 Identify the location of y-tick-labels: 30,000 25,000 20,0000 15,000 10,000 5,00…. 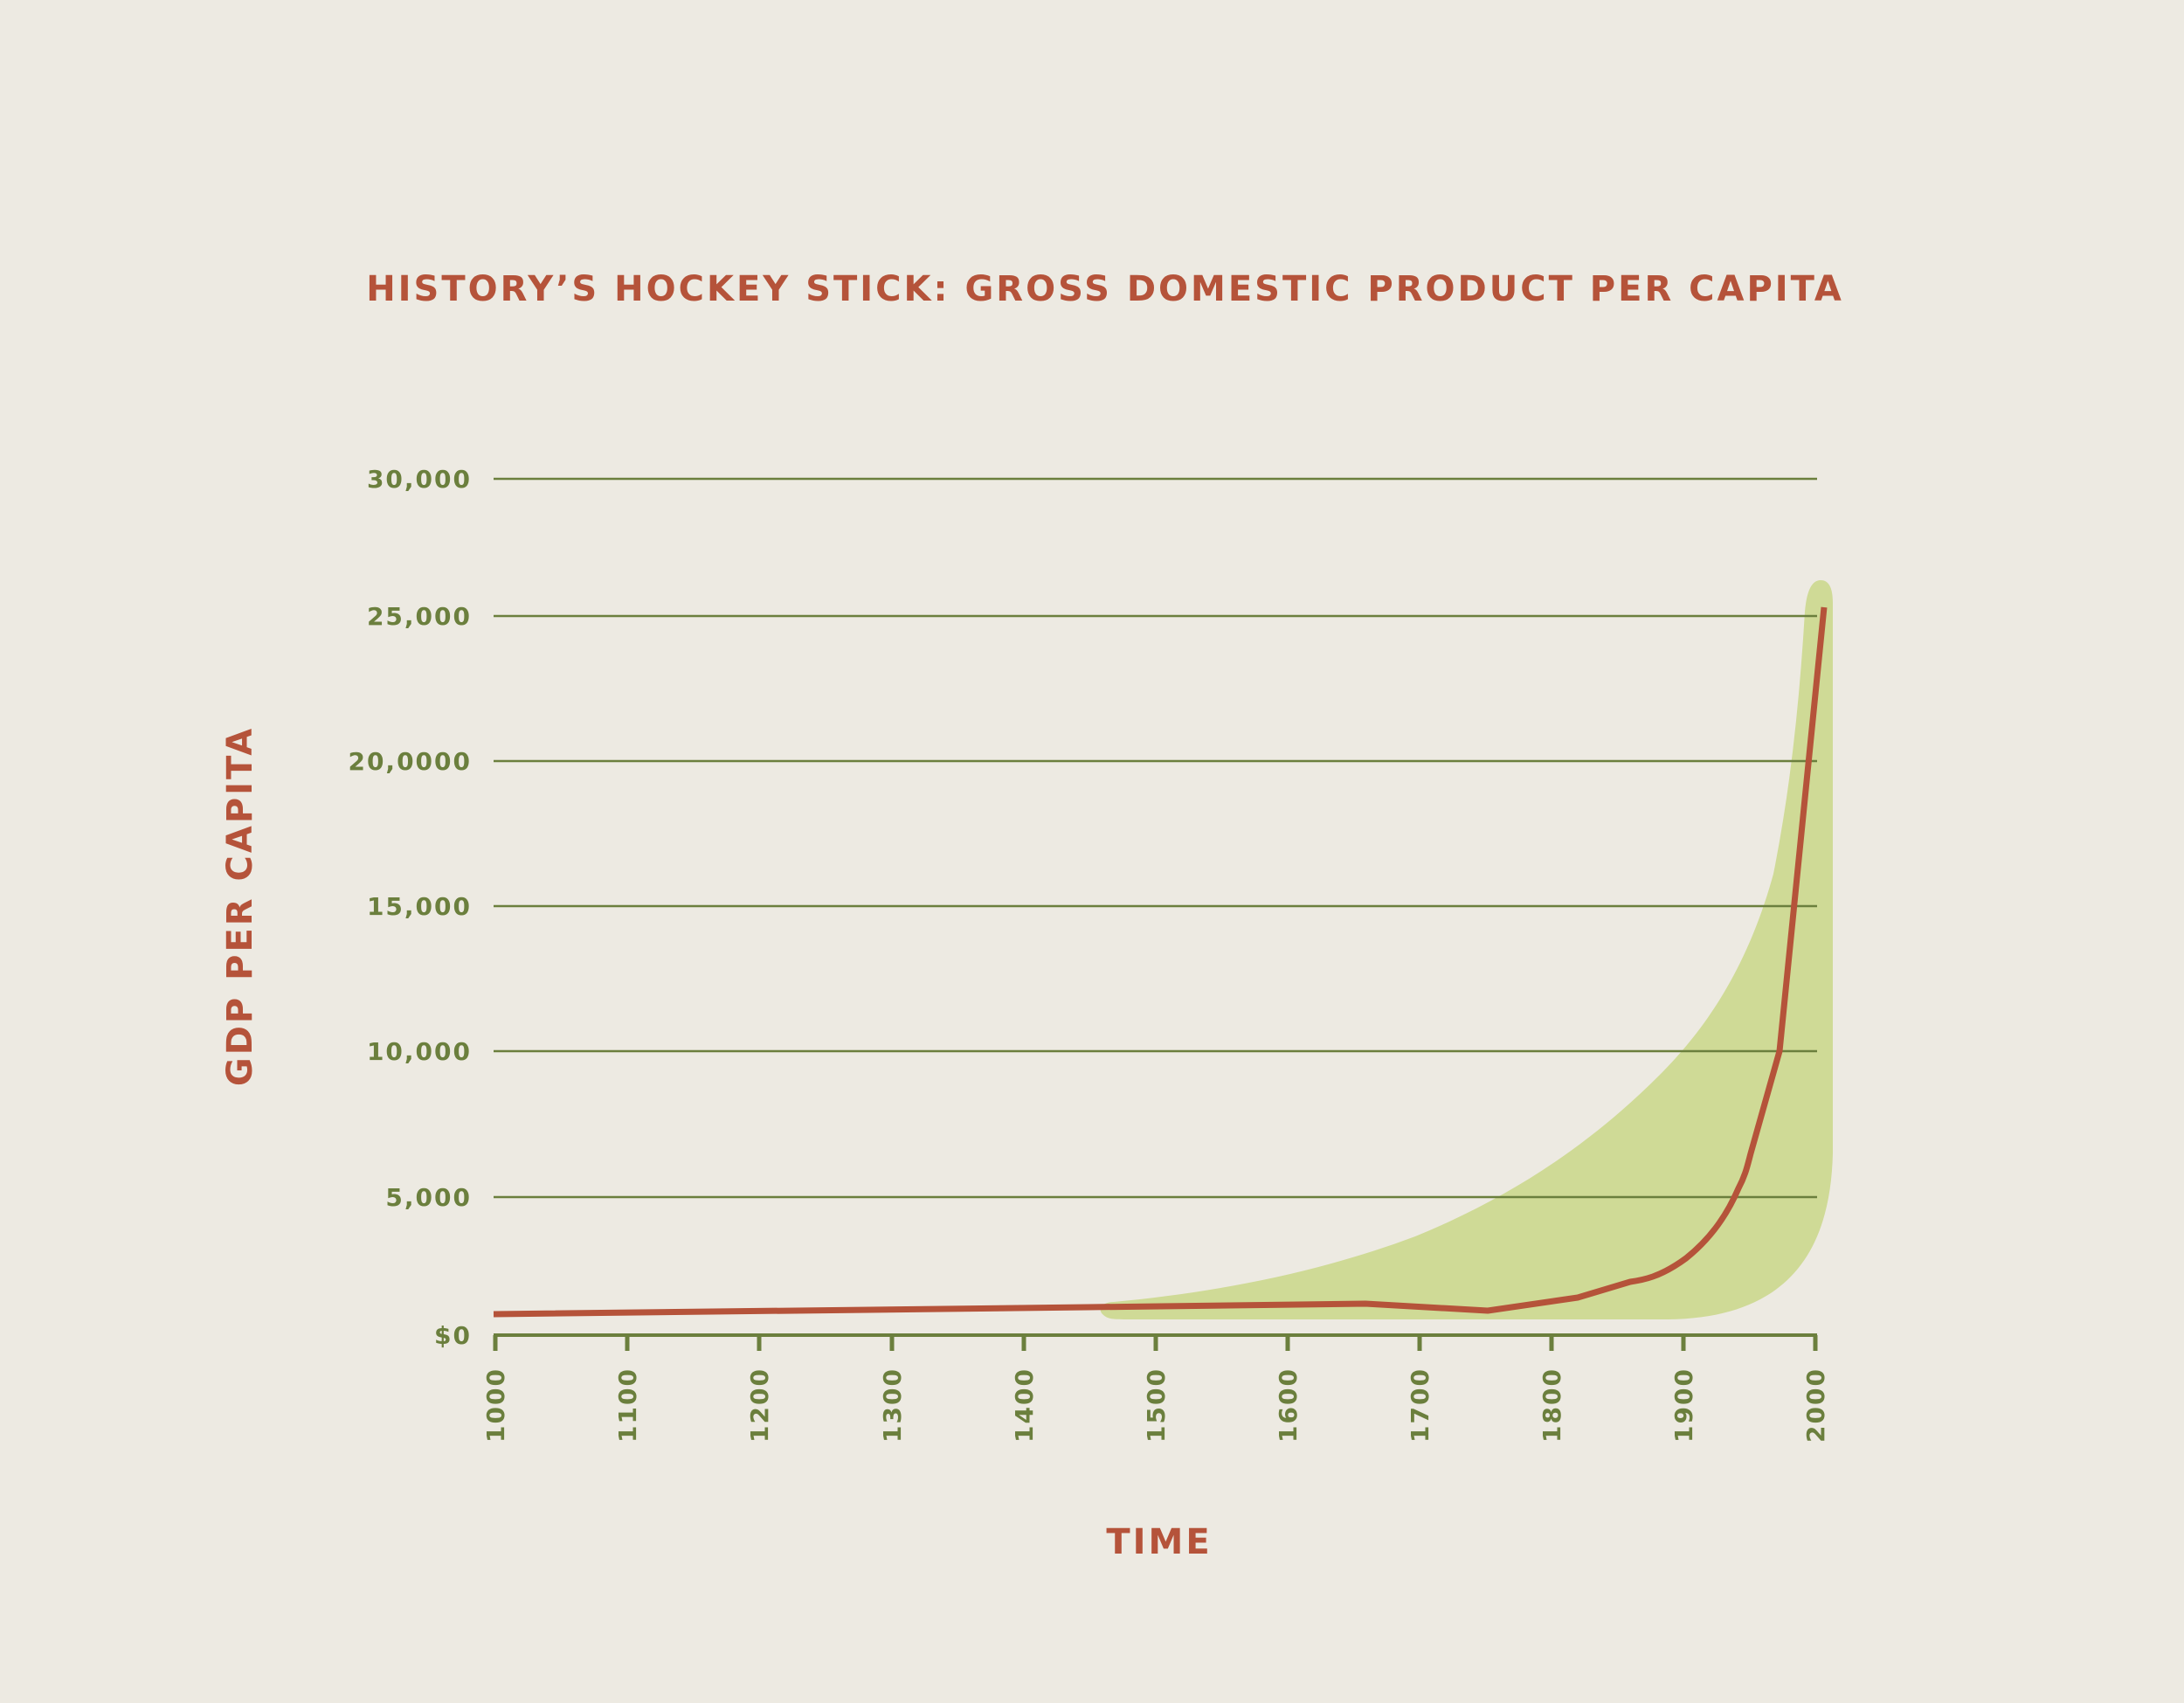
(410, 907).